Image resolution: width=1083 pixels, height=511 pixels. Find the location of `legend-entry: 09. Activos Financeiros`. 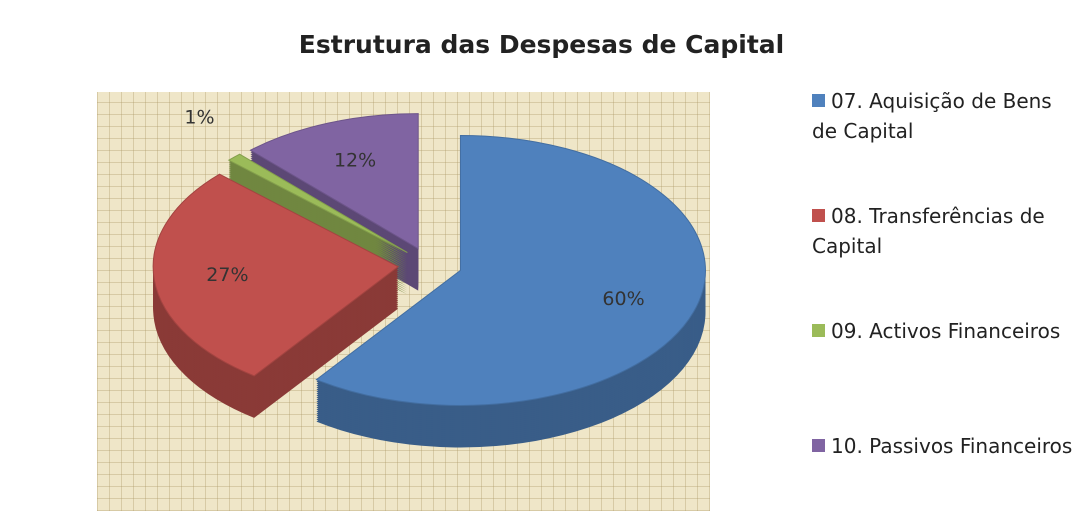

legend-entry: 09. Activos Financeiros is located at coordinates (944, 331).